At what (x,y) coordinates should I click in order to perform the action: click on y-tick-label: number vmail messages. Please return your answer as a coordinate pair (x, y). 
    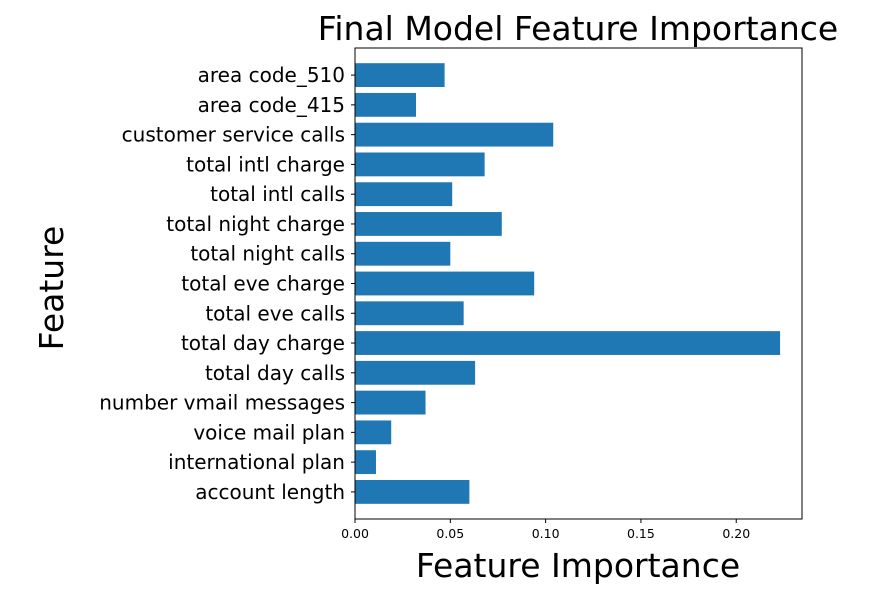
    Looking at the image, I should click on (222, 403).